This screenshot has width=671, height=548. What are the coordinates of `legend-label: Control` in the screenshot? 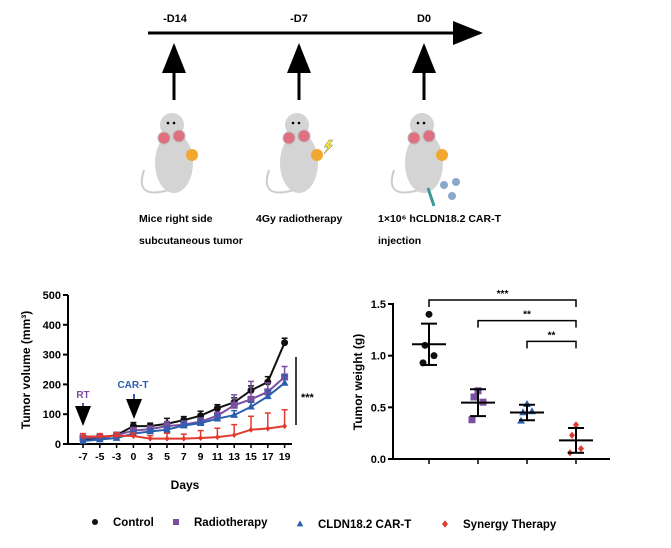 It's located at (133, 523).